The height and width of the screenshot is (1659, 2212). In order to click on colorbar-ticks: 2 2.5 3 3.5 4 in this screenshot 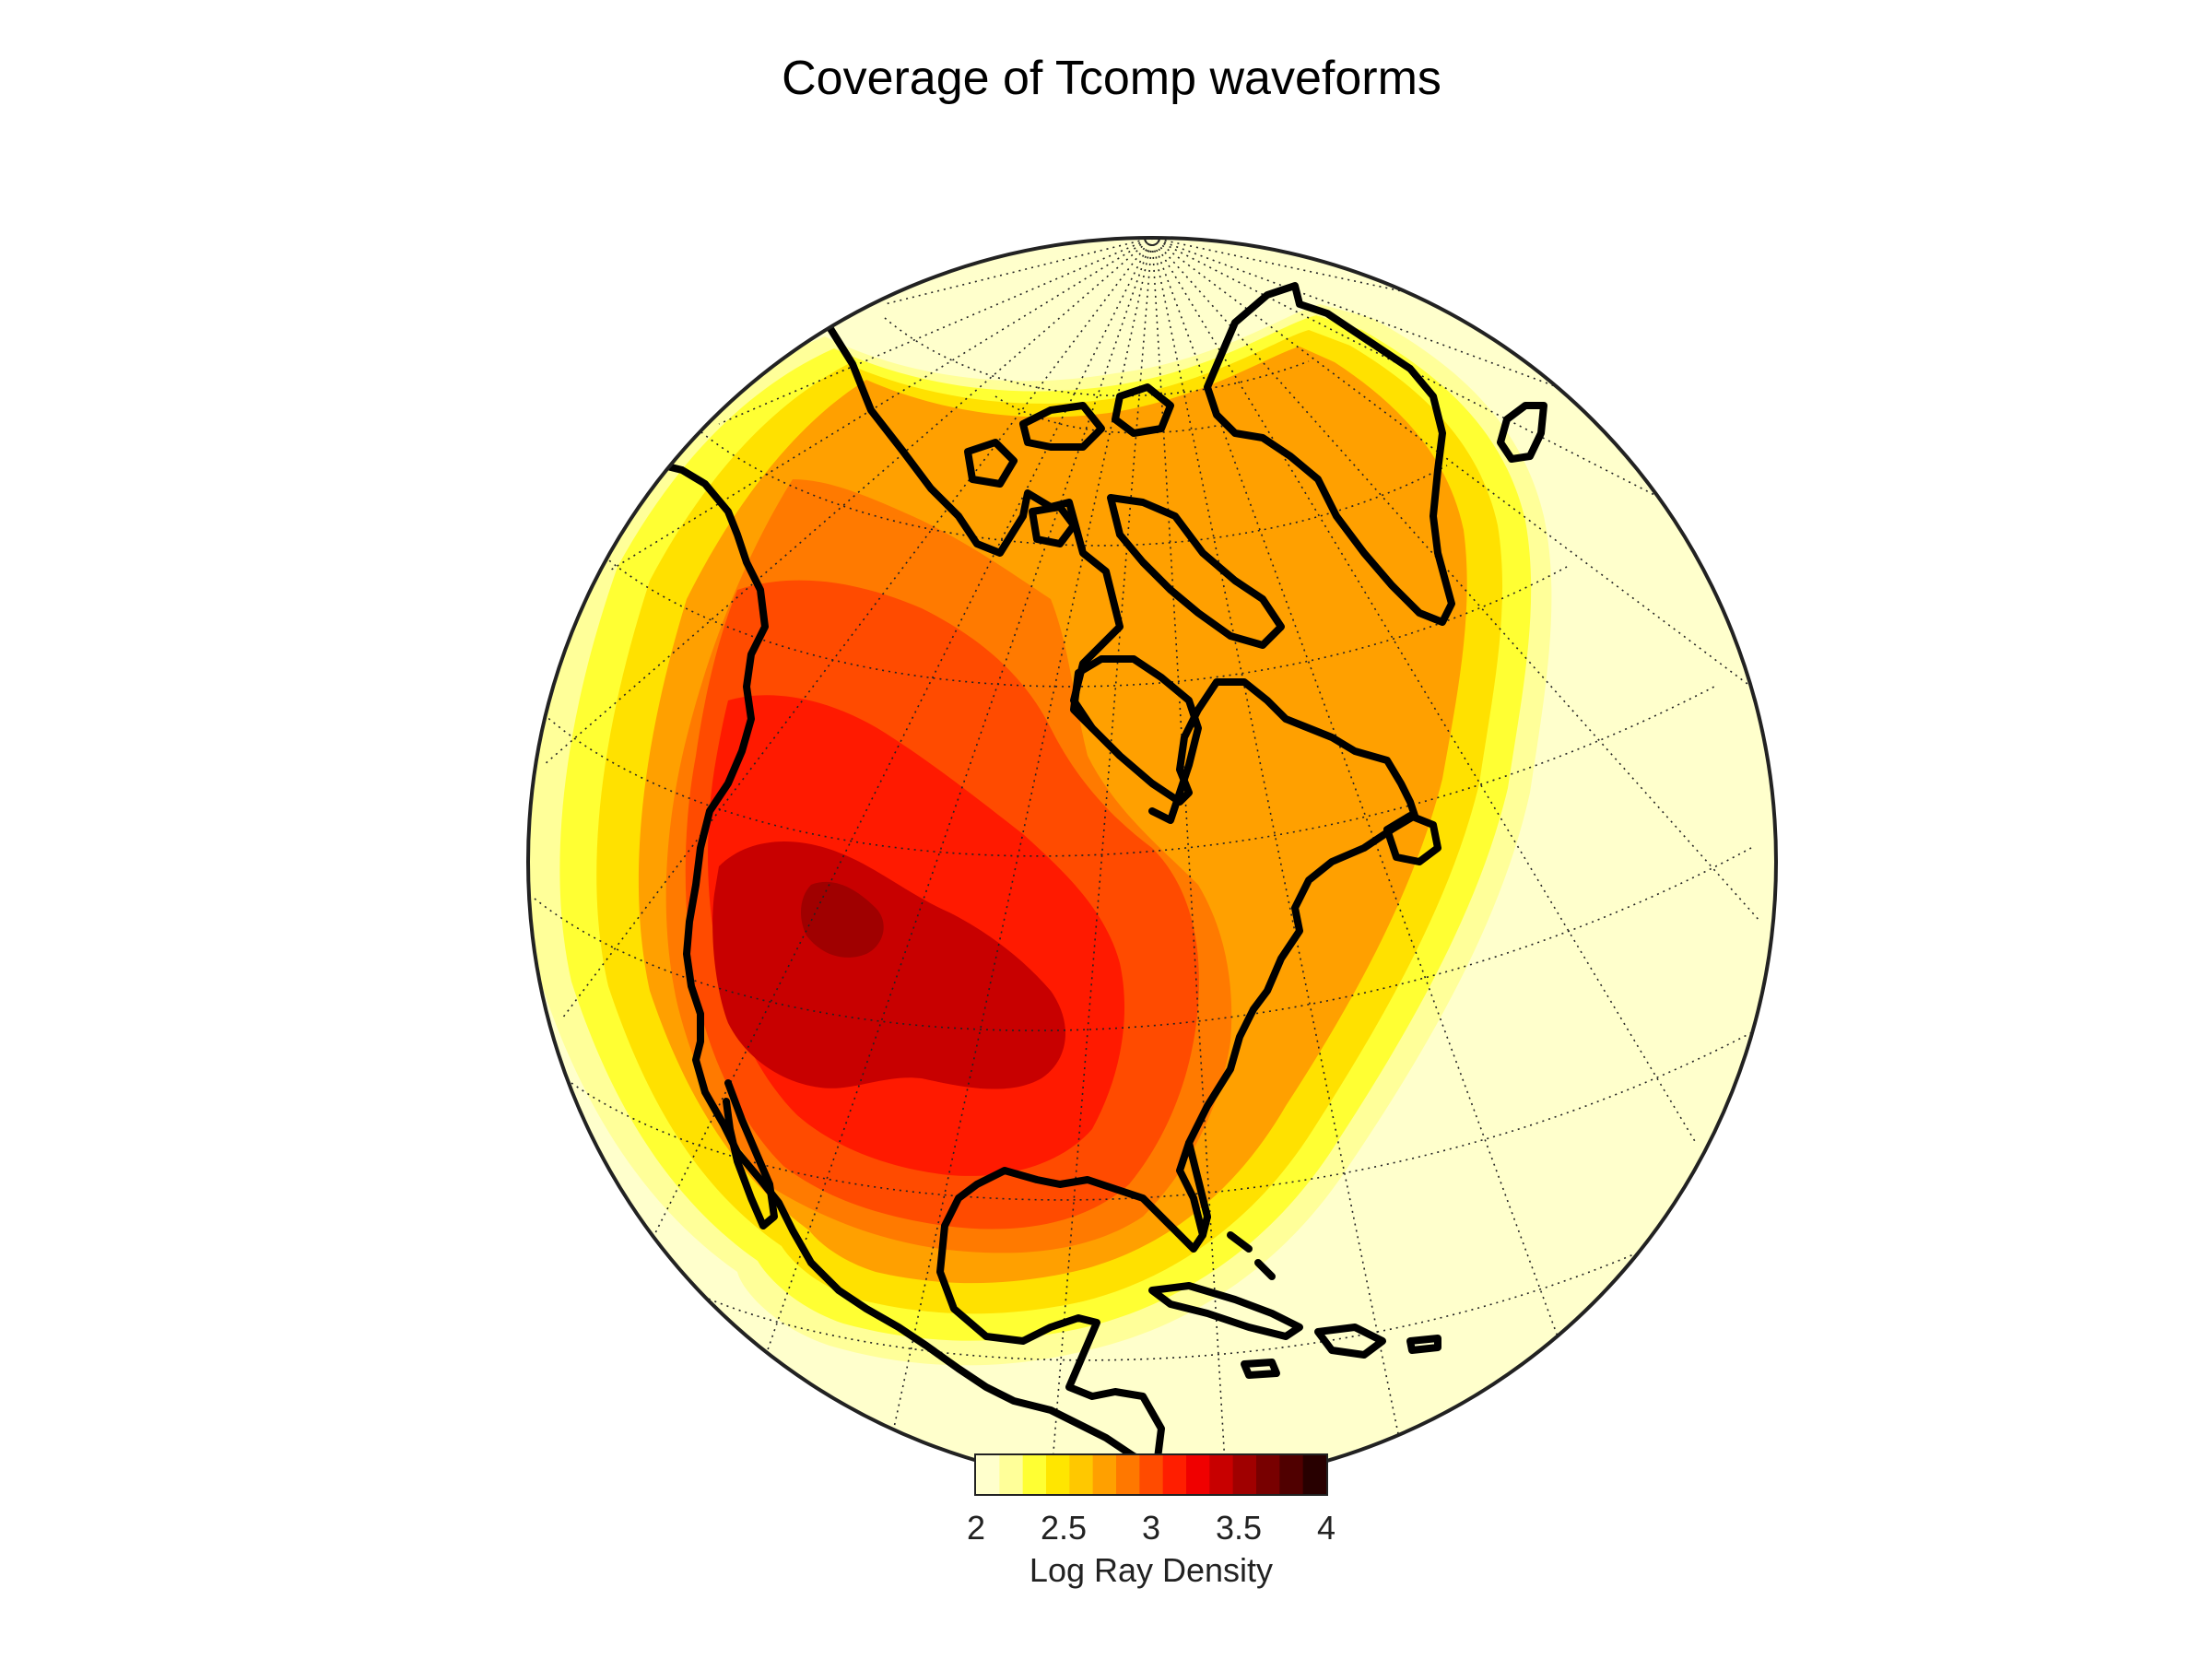, I will do `click(1151, 1528)`.